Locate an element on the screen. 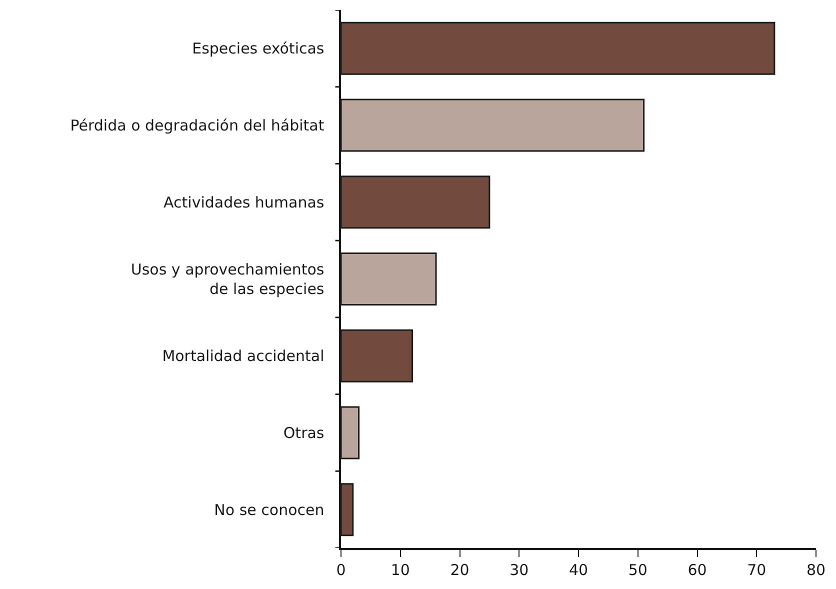 The width and height of the screenshot is (836, 589). y-tick-label: Usos y aprovechamientos de las especies is located at coordinates (227, 279).